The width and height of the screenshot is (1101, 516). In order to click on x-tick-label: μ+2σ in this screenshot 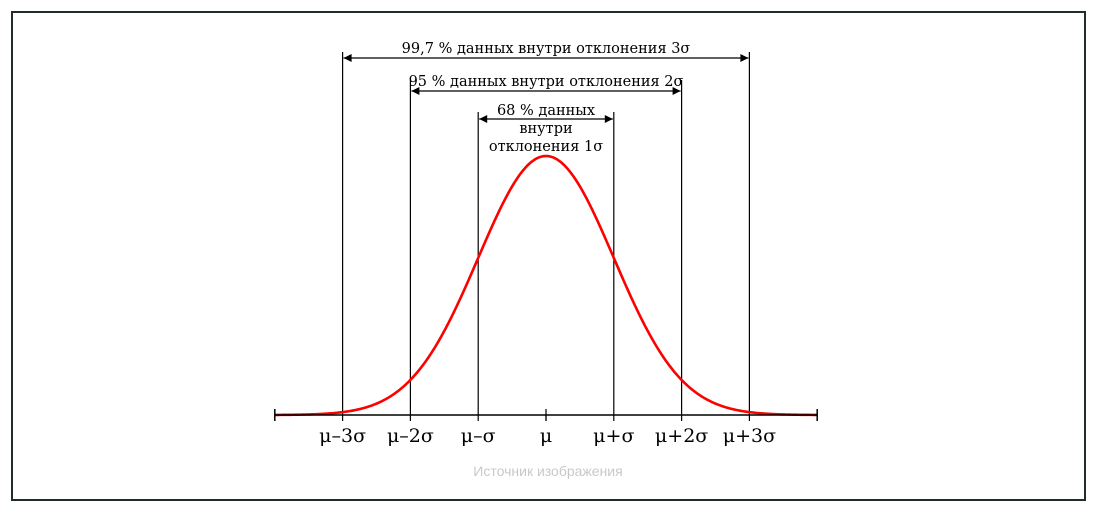, I will do `click(681, 436)`.